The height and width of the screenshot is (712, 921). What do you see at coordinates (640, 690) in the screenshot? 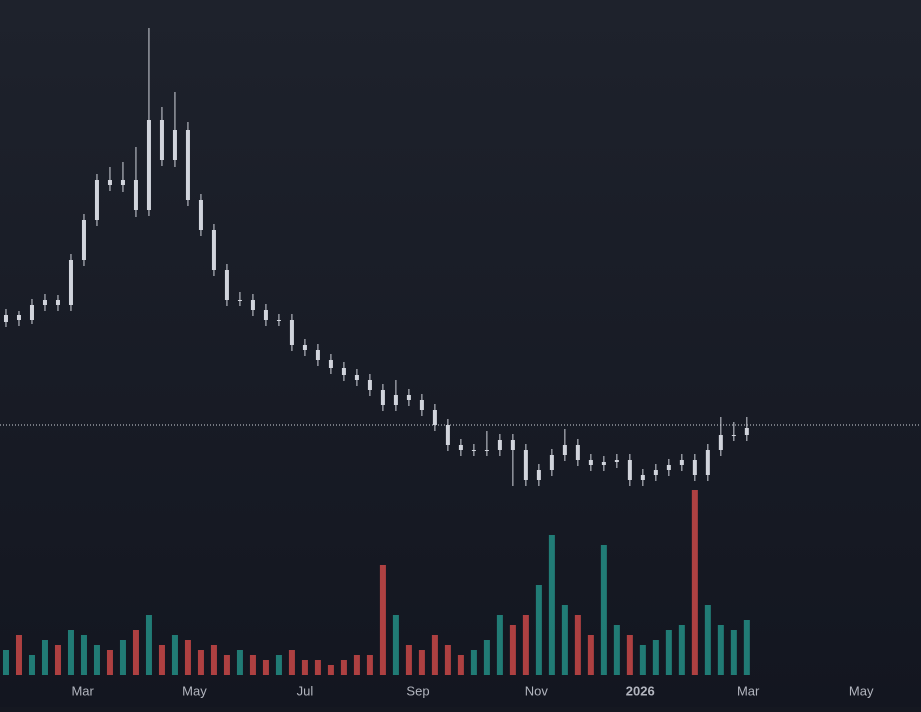
I see `x-tick-label: 2026` at bounding box center [640, 690].